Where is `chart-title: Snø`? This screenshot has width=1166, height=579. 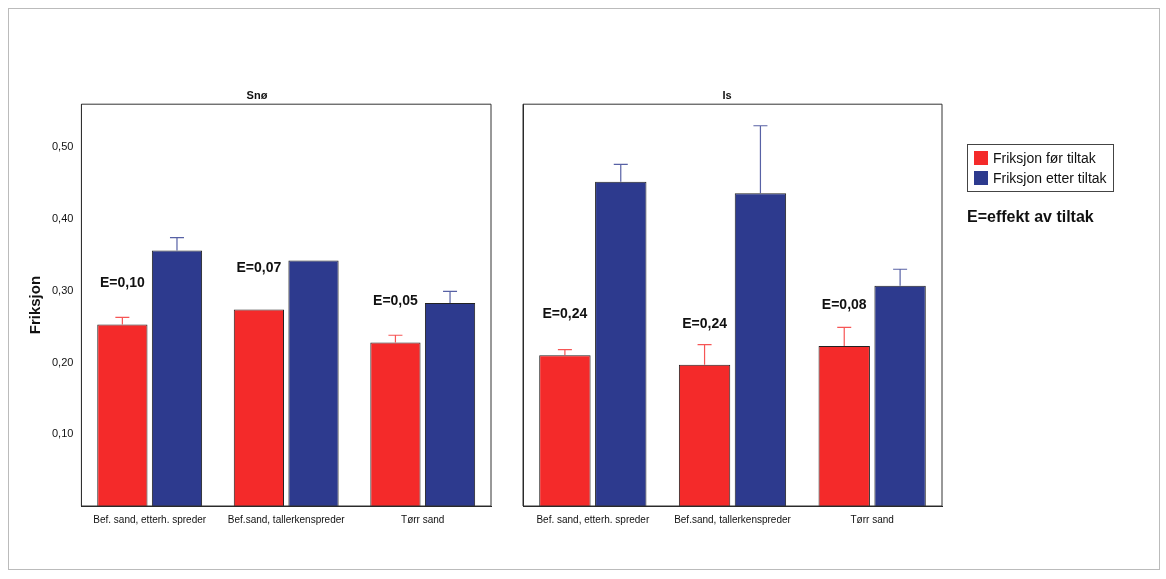 chart-title: Snø is located at coordinates (257, 94).